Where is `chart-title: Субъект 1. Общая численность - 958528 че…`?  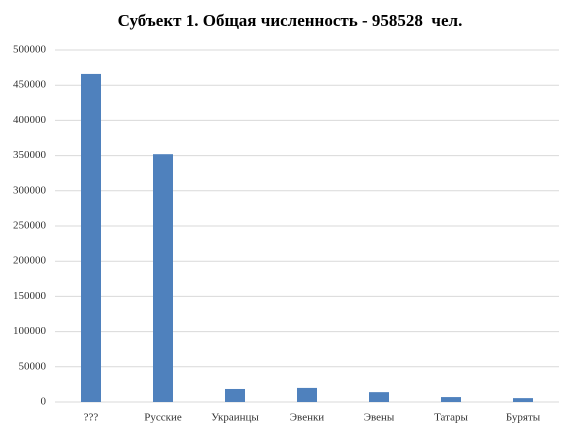
chart-title: Субъект 1. Общая численность - 958528 че… is located at coordinates (290, 20).